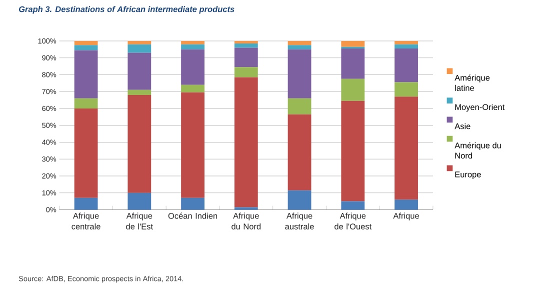 The image size is (550, 291). Describe the element at coordinates (86, 221) in the screenshot. I see `x-tick-label: Afrique centrale` at that location.